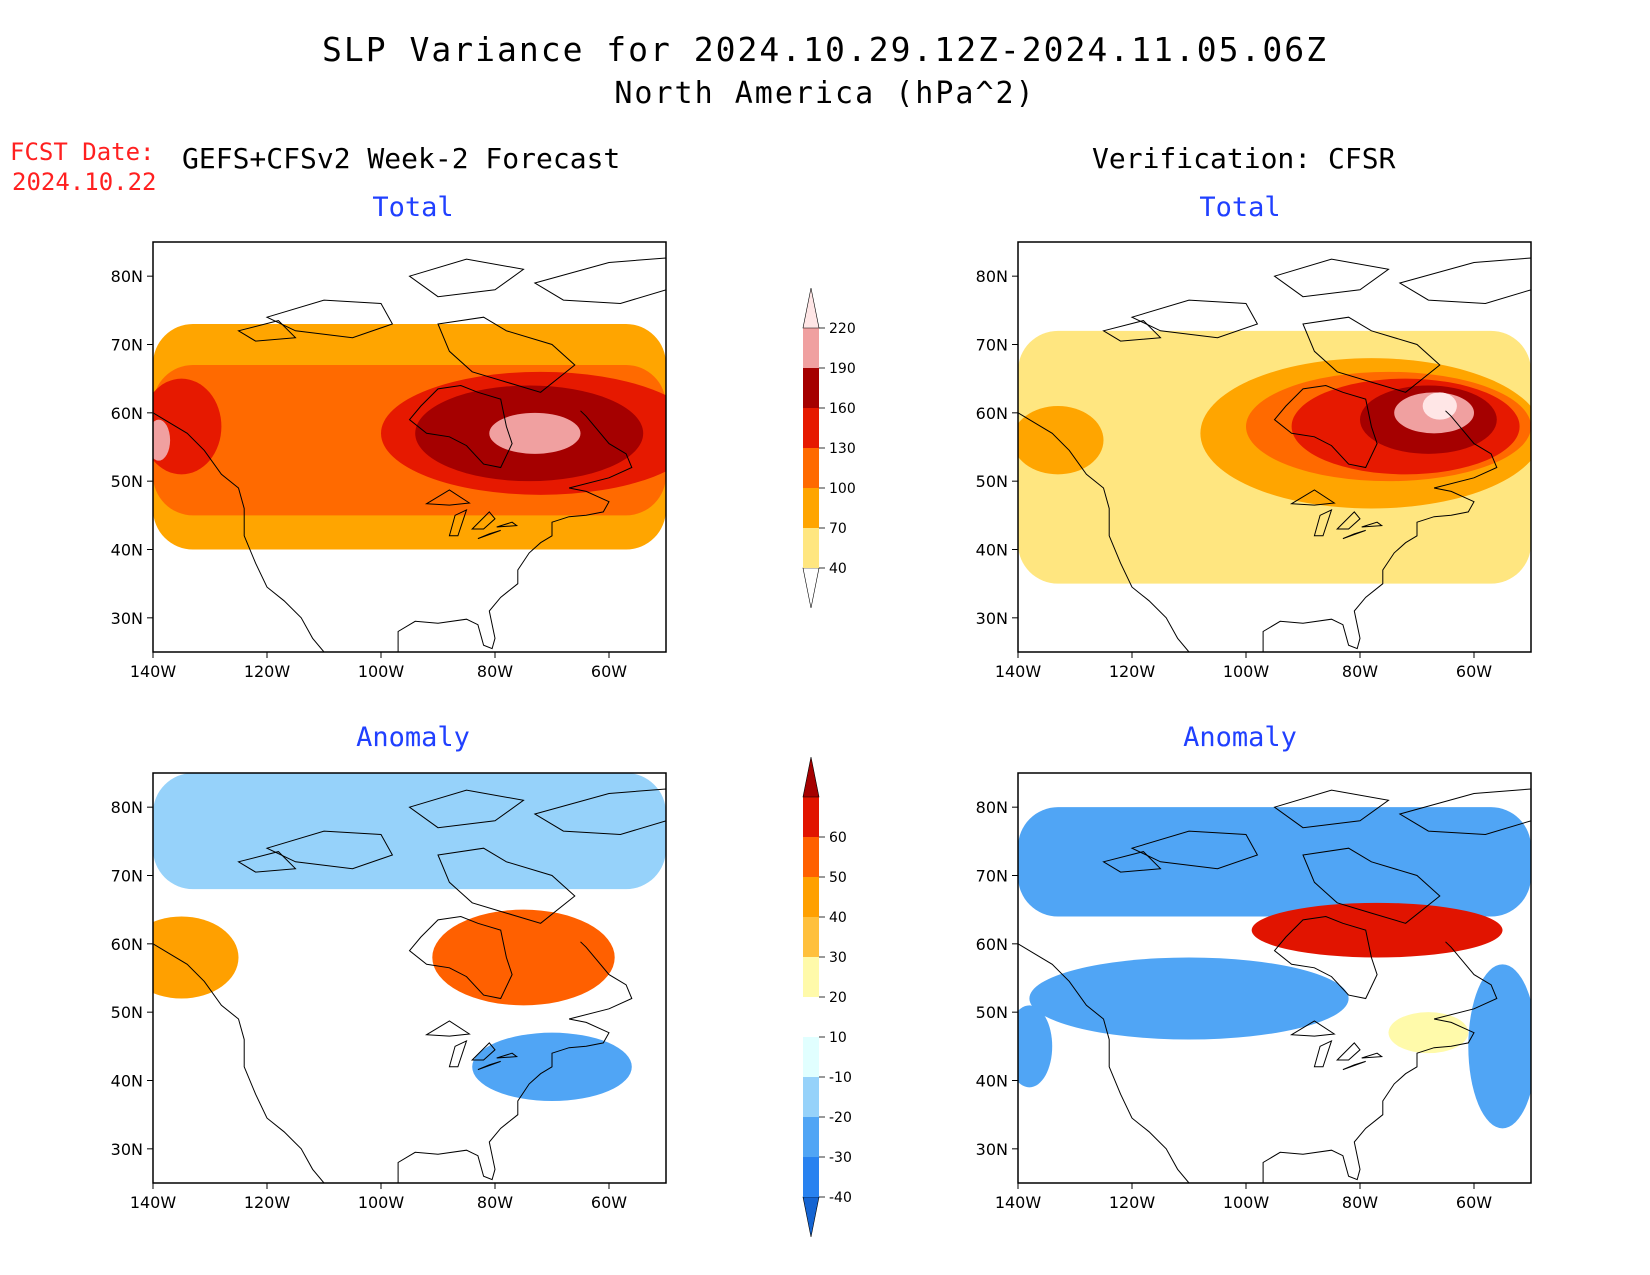 Image resolution: width=1650 pixels, height=1275 pixels. What do you see at coordinates (827, 997) in the screenshot?
I see `colorbar-anomaly: -40 -30 -20 -10 10 20 30 40 50 60` at bounding box center [827, 997].